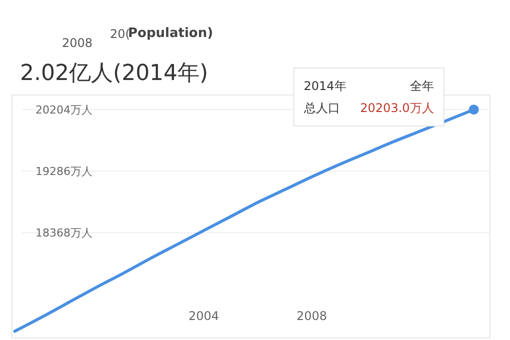 The width and height of the screenshot is (510, 340). Describe the element at coordinates (77, 43) in the screenshot. I see `text: 2008` at that location.